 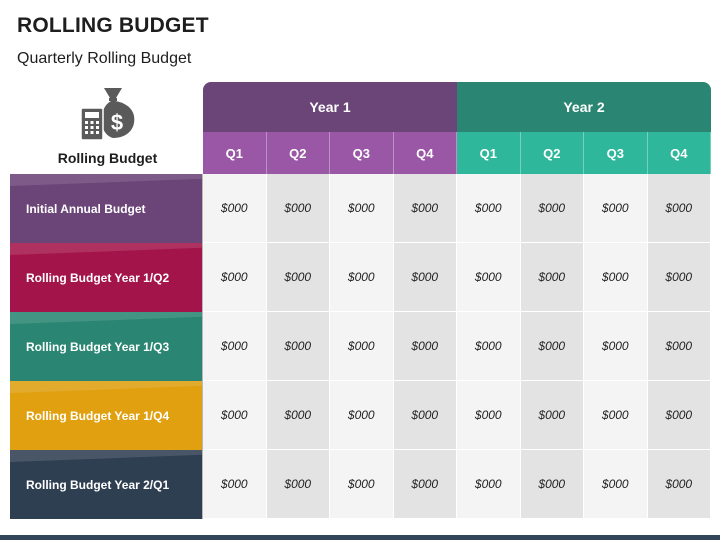 What do you see at coordinates (107, 158) in the screenshot?
I see `corner-label: Rolling Budget` at bounding box center [107, 158].